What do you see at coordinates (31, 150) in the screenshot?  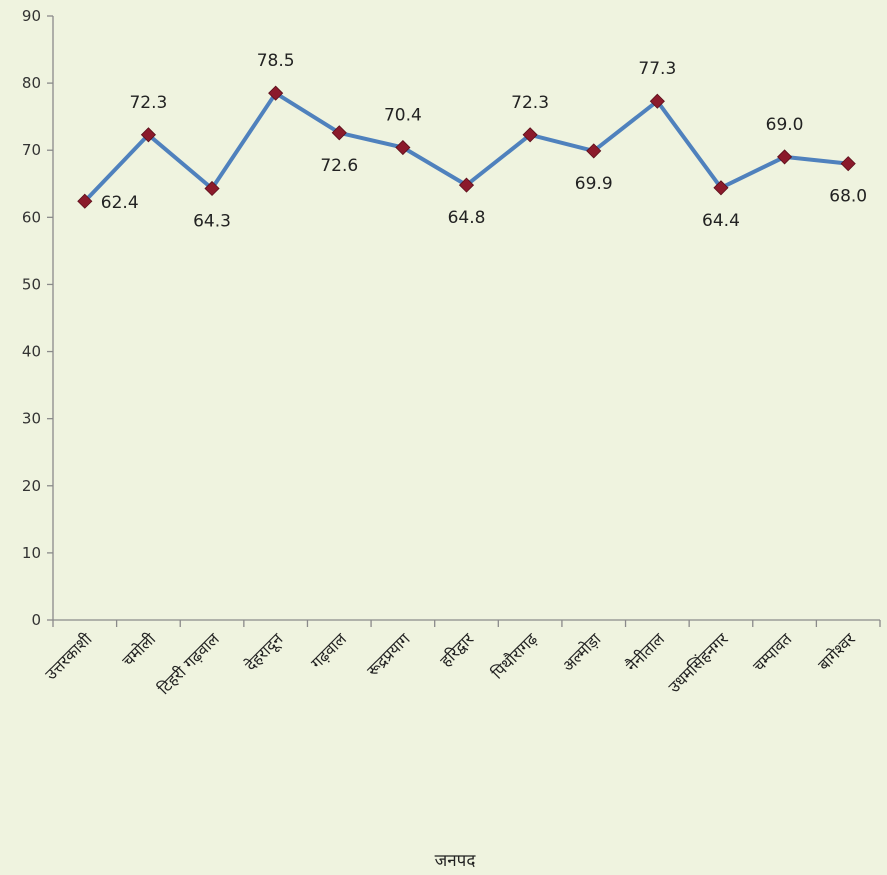 I see `y-tick-label: 70` at bounding box center [31, 150].